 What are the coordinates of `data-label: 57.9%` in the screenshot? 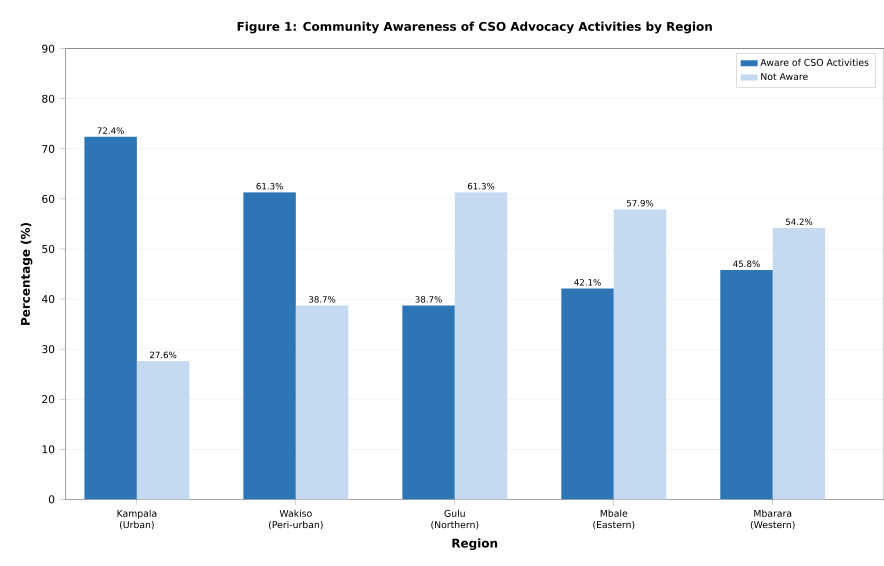 It's located at (640, 203).